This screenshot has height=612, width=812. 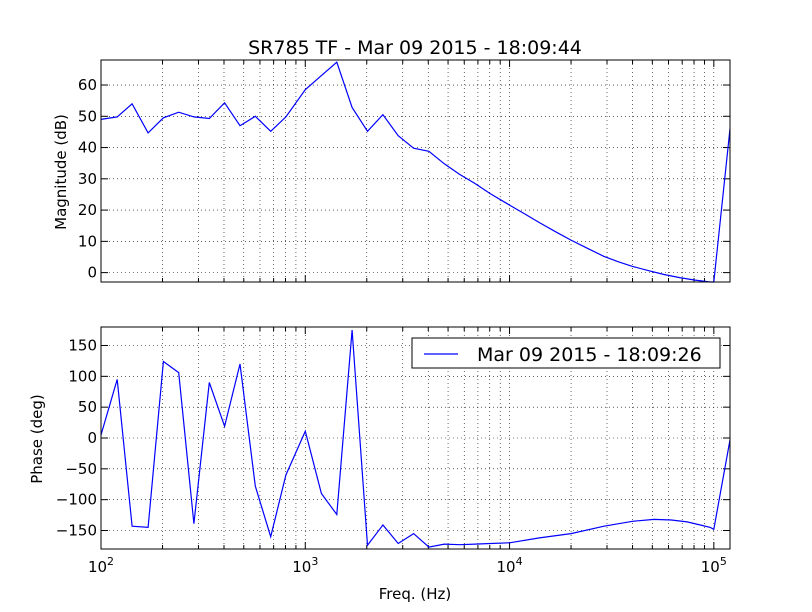 What do you see at coordinates (415, 594) in the screenshot?
I see `x-axis-label: Freq. (Hz)` at bounding box center [415, 594].